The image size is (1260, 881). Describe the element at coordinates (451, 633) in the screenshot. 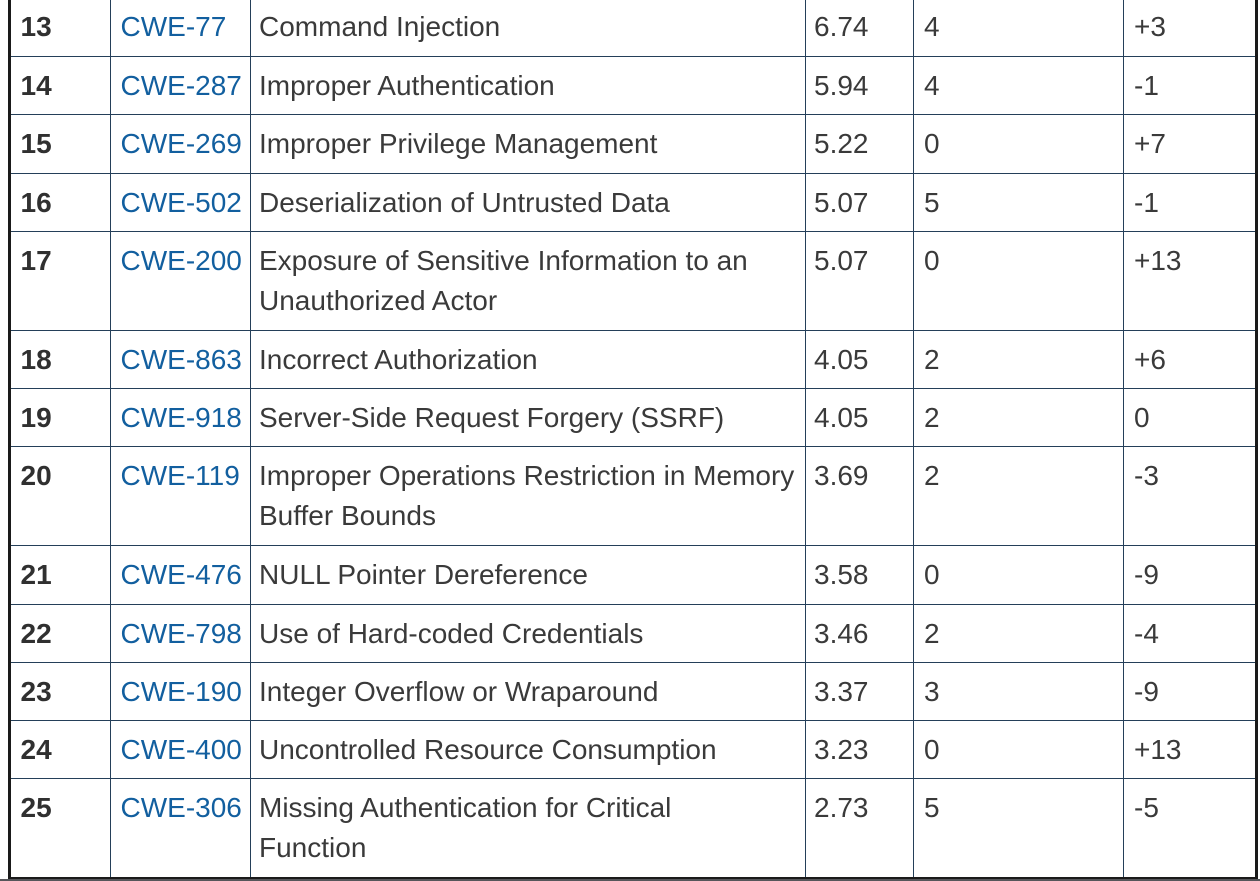

I see `weakness-name-line: Use of Hard-coded Credentials` at that location.